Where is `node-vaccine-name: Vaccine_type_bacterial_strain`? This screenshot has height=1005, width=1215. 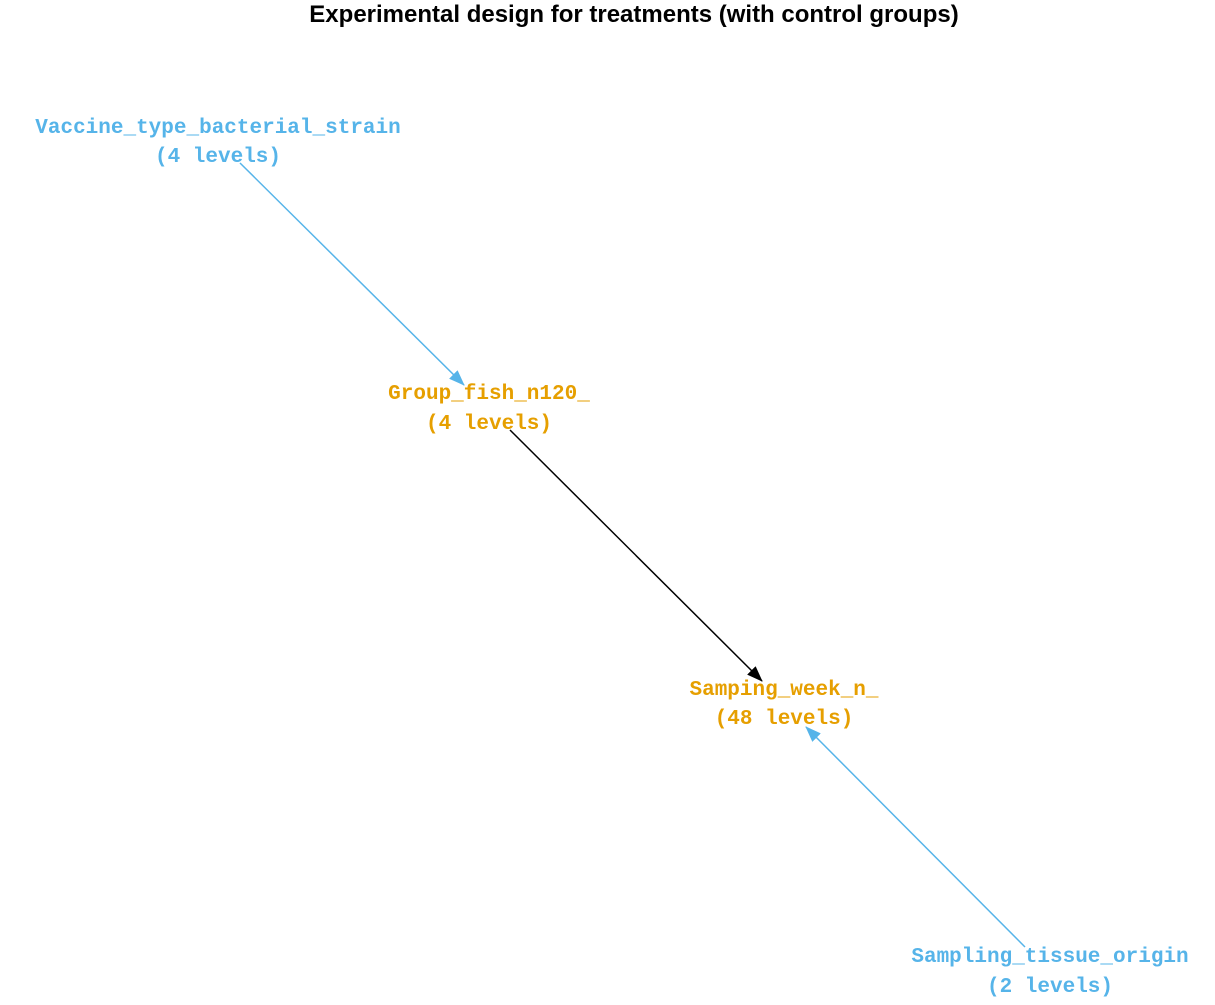 node-vaccine-name: Vaccine_type_bacterial_strain is located at coordinates (217, 128).